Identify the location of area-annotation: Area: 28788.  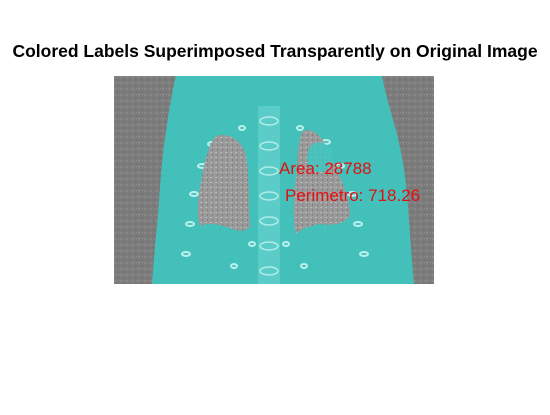
(325, 168).